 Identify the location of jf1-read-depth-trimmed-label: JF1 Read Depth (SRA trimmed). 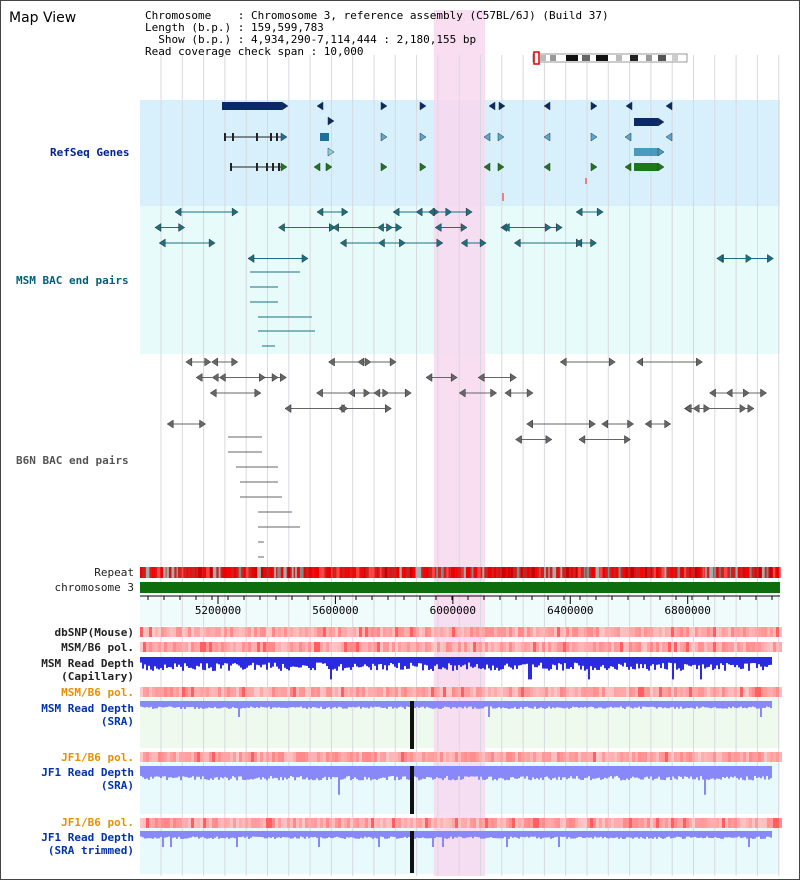
(87, 844).